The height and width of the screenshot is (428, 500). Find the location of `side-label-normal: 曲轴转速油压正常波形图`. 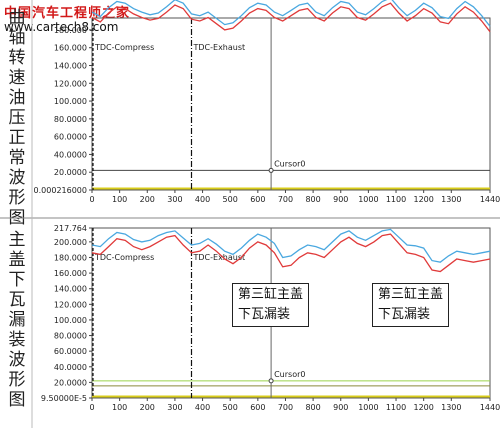

side-label-normal: 曲轴转速油压正常波形图 is located at coordinates (17, 118).